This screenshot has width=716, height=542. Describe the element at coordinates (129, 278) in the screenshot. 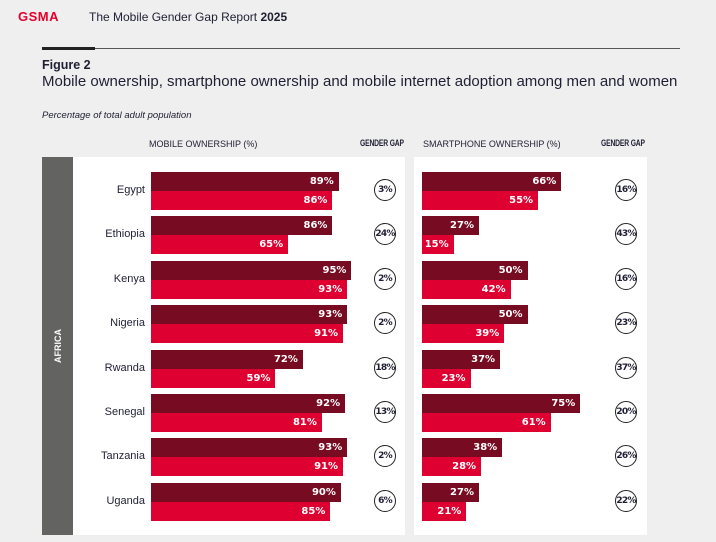

I see `country-label: Kenya` at that location.